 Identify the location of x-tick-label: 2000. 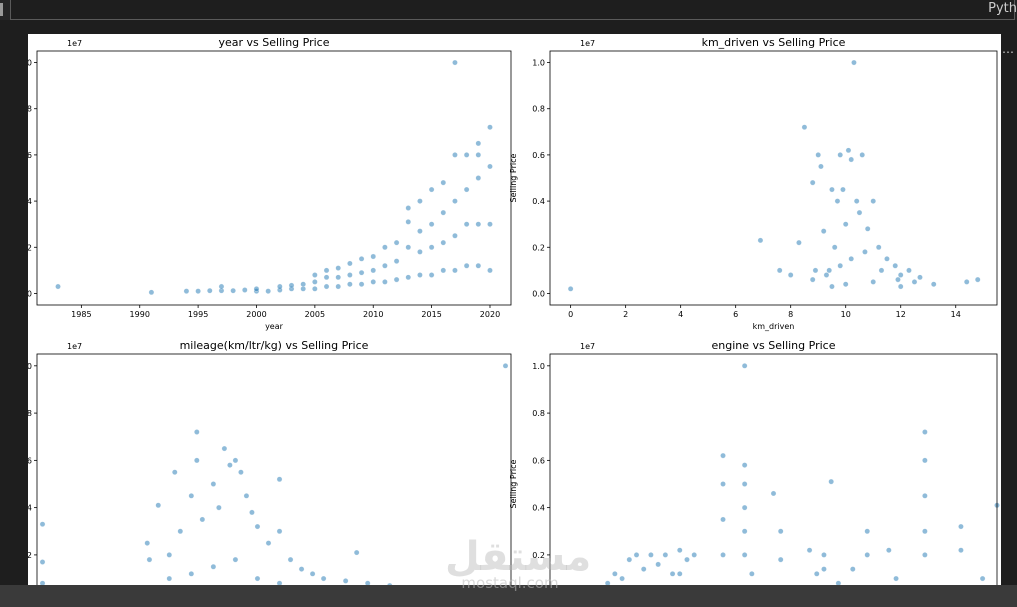
(256, 314).